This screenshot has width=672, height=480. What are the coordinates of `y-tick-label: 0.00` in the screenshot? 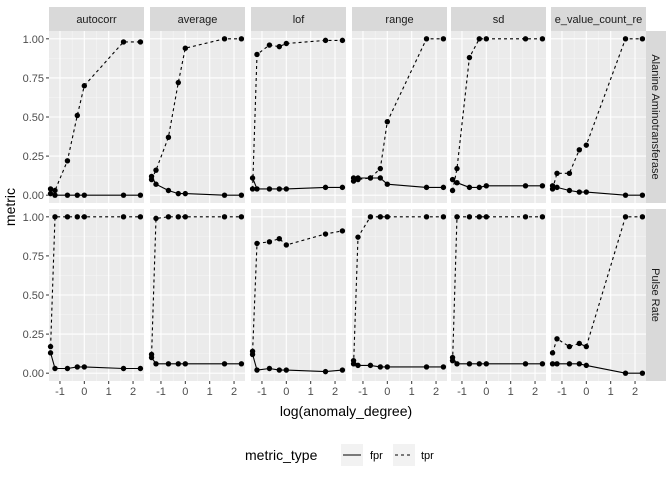 It's located at (33, 374).